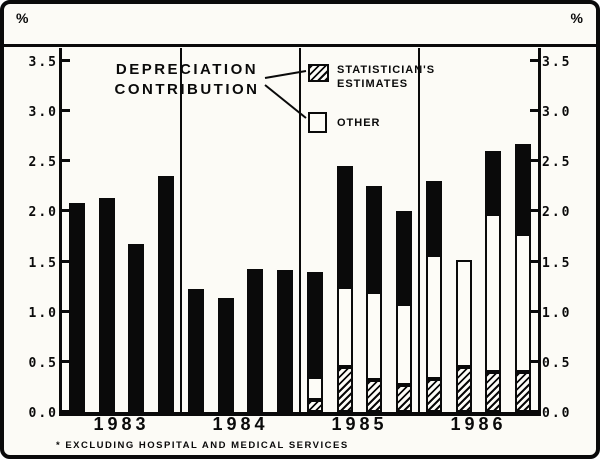 The width and height of the screenshot is (600, 459). Describe the element at coordinates (577, 18) in the screenshot. I see `y-unit-right-label: %` at that location.